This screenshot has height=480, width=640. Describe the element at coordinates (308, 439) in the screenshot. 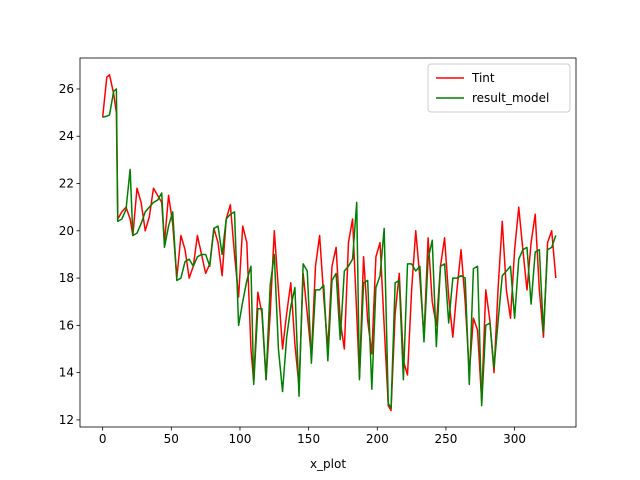

I see `x-tick-label: 150` at that location.